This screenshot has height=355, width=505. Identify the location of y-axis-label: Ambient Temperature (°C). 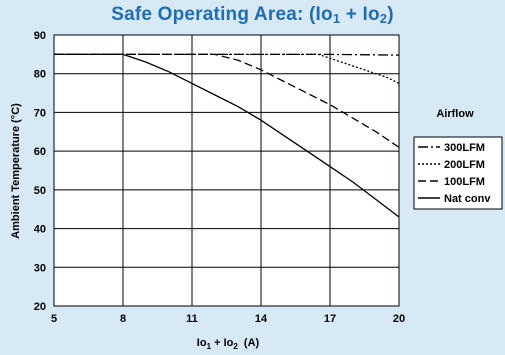
(16, 171).